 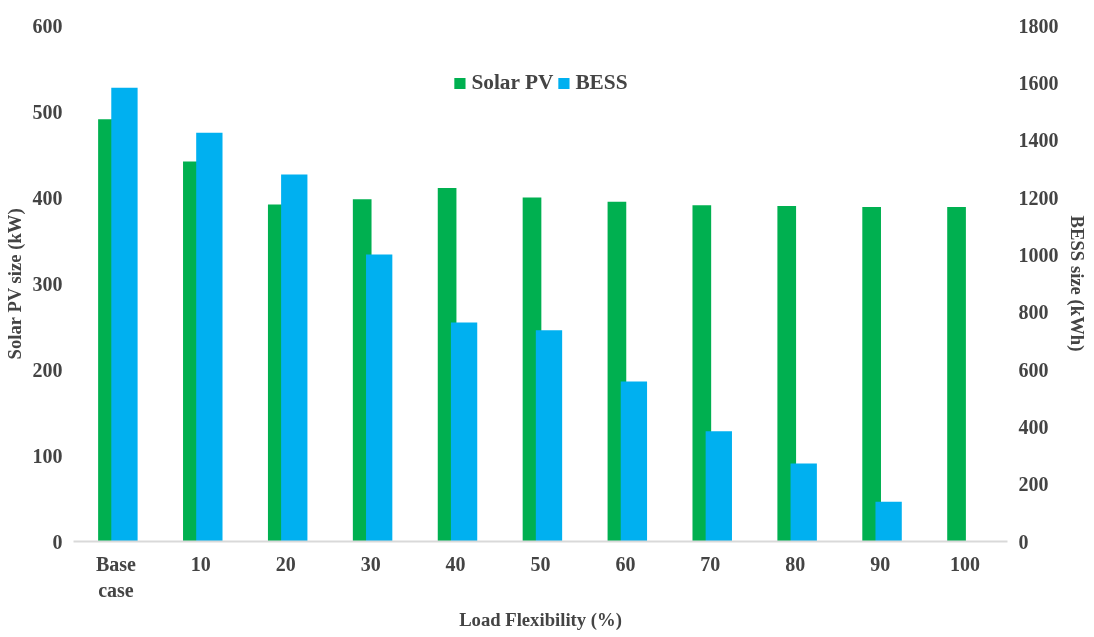 What do you see at coordinates (1038, 197) in the screenshot?
I see `y2-tick-label: 1200` at bounding box center [1038, 197].